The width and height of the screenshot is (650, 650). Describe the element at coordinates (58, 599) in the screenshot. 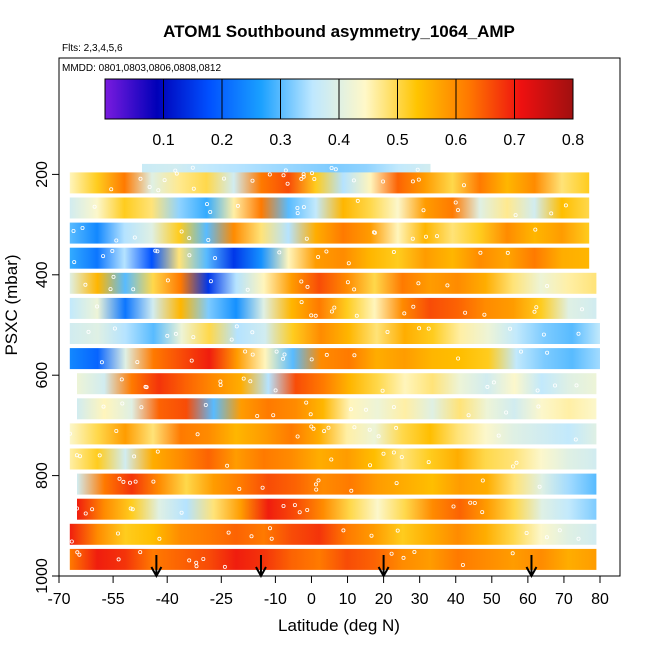

I see `x-tick-label: -70` at that location.